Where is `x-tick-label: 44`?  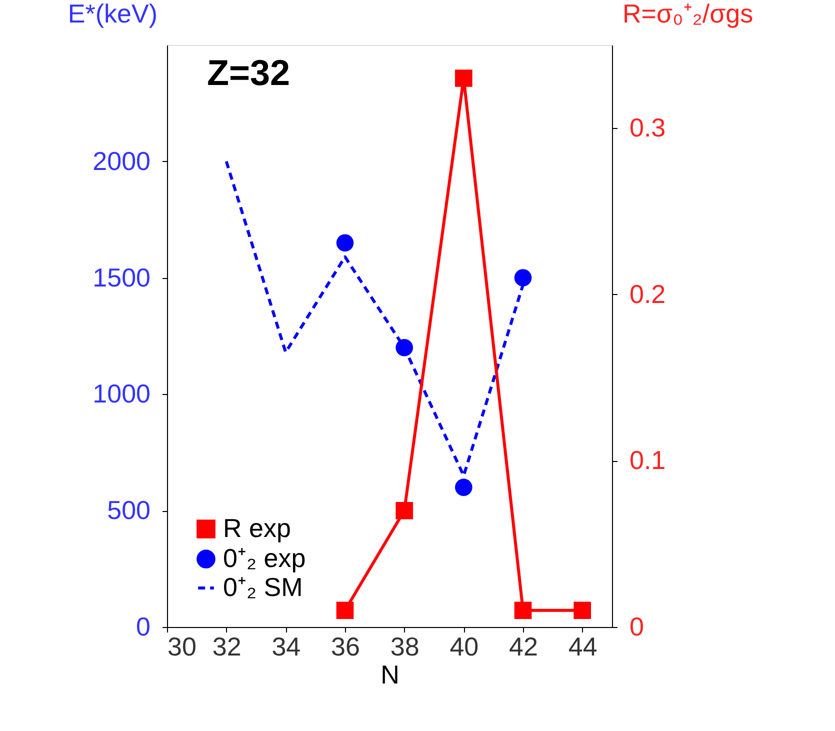
x-tick-label: 44 is located at coordinates (583, 647).